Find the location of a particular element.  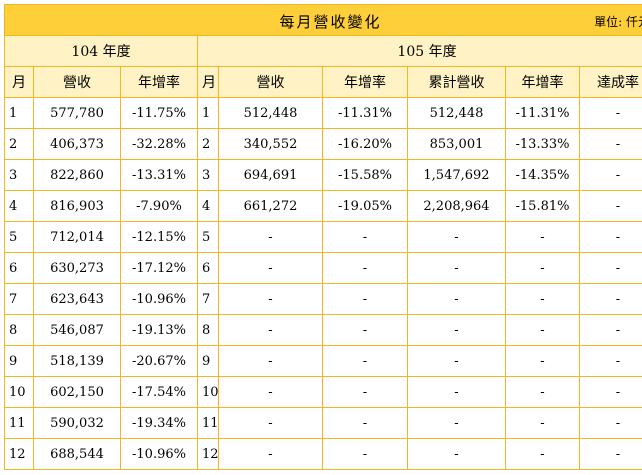

cell-month-105: 9 is located at coordinates (208, 361).